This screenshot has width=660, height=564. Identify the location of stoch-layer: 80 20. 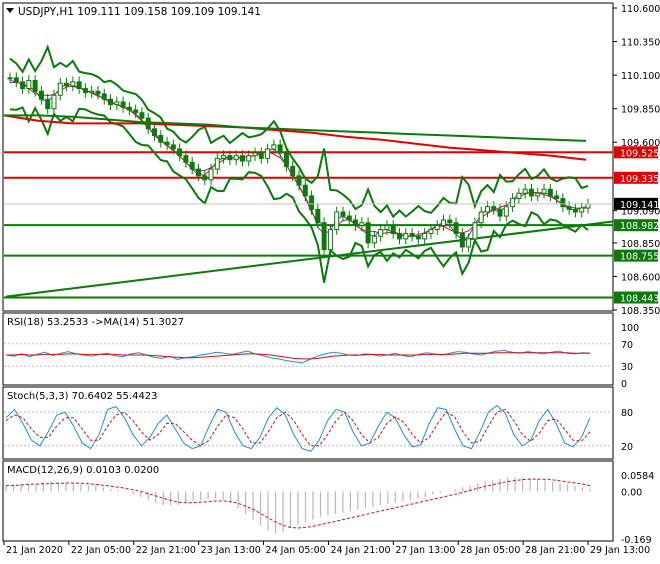
(318, 428).